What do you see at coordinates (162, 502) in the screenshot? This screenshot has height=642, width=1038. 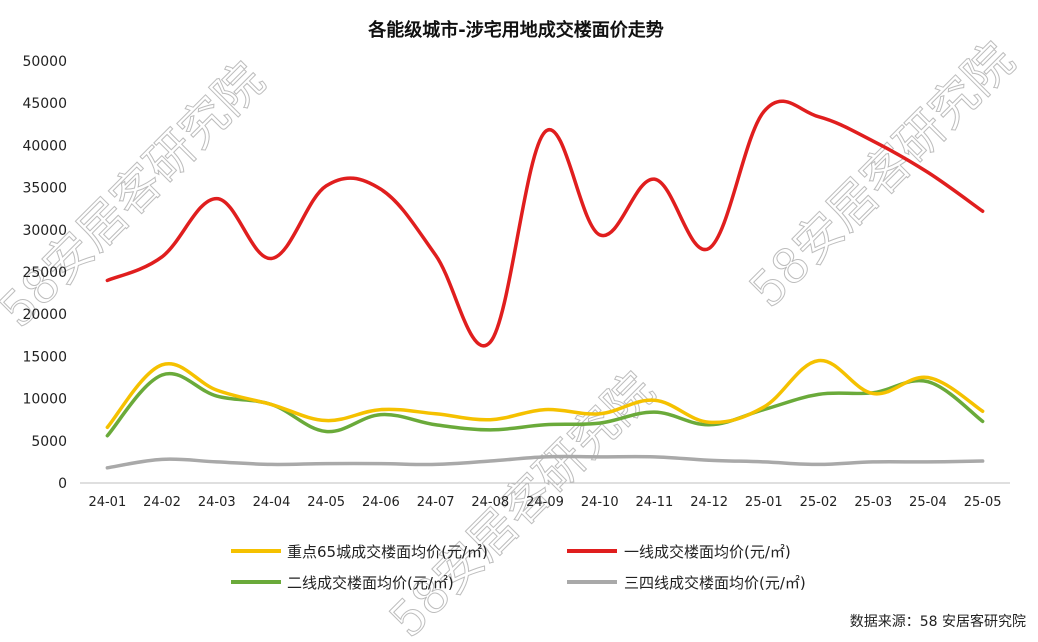 I see `x-tick-label: 24-02` at bounding box center [162, 502].